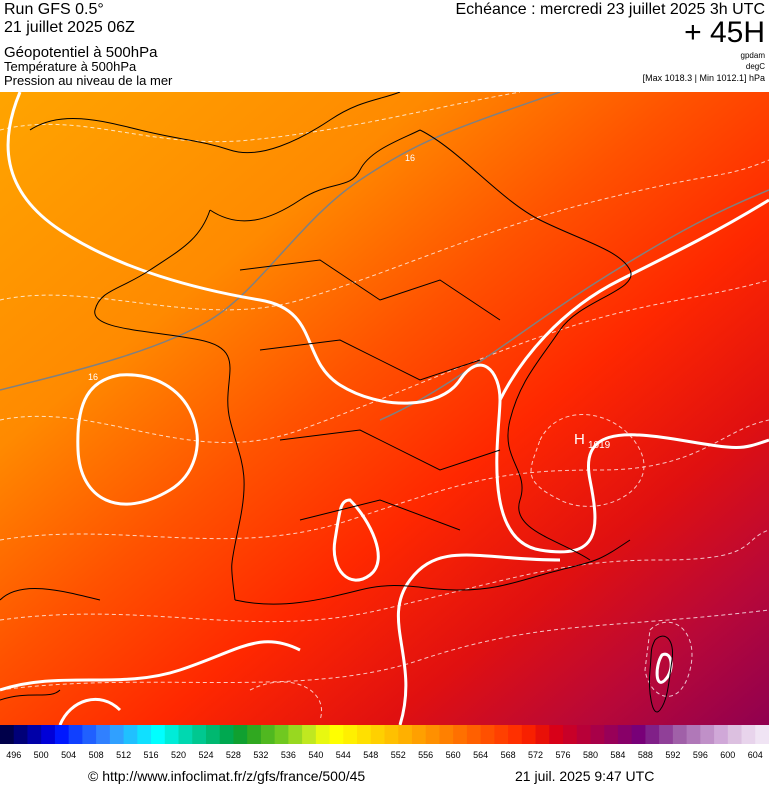  I want to click on scale-label: 552, so click(398, 755).